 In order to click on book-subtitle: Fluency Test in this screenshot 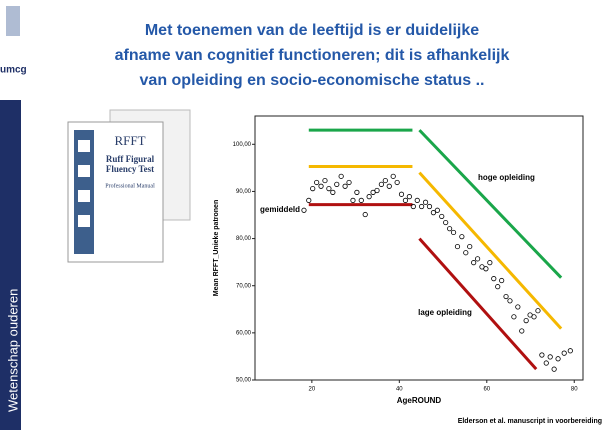, I will do `click(130, 169)`.